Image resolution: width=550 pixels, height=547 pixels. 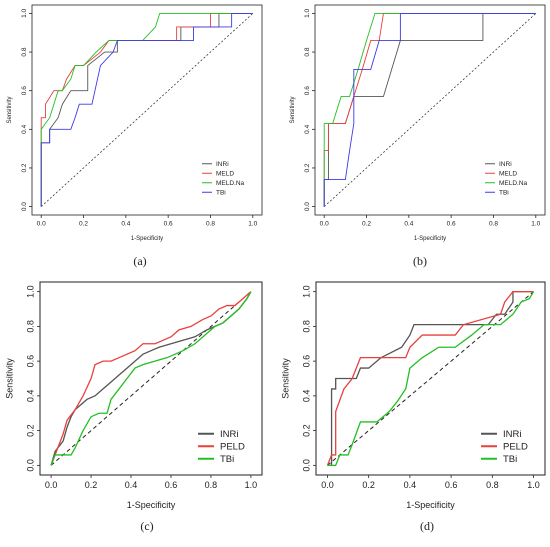 What do you see at coordinates (139, 261) in the screenshot?
I see `panel-caption: (a)` at bounding box center [139, 261].